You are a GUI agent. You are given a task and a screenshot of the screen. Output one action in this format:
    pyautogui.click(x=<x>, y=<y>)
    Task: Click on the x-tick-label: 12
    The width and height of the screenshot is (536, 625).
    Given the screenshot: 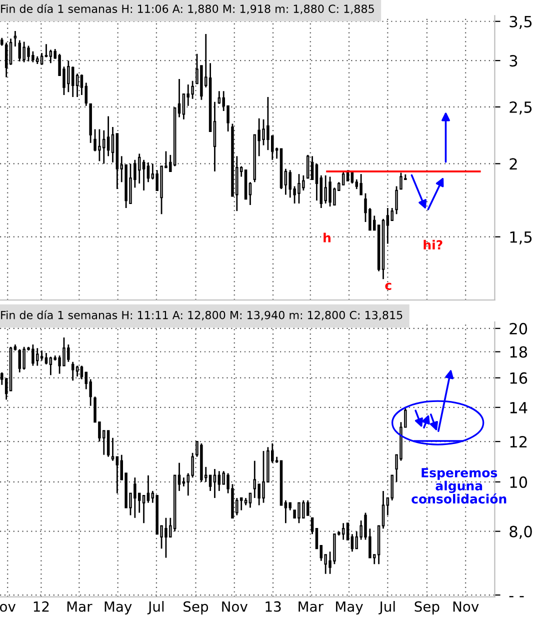 What is the action you would take?
    pyautogui.click(x=41, y=606)
    